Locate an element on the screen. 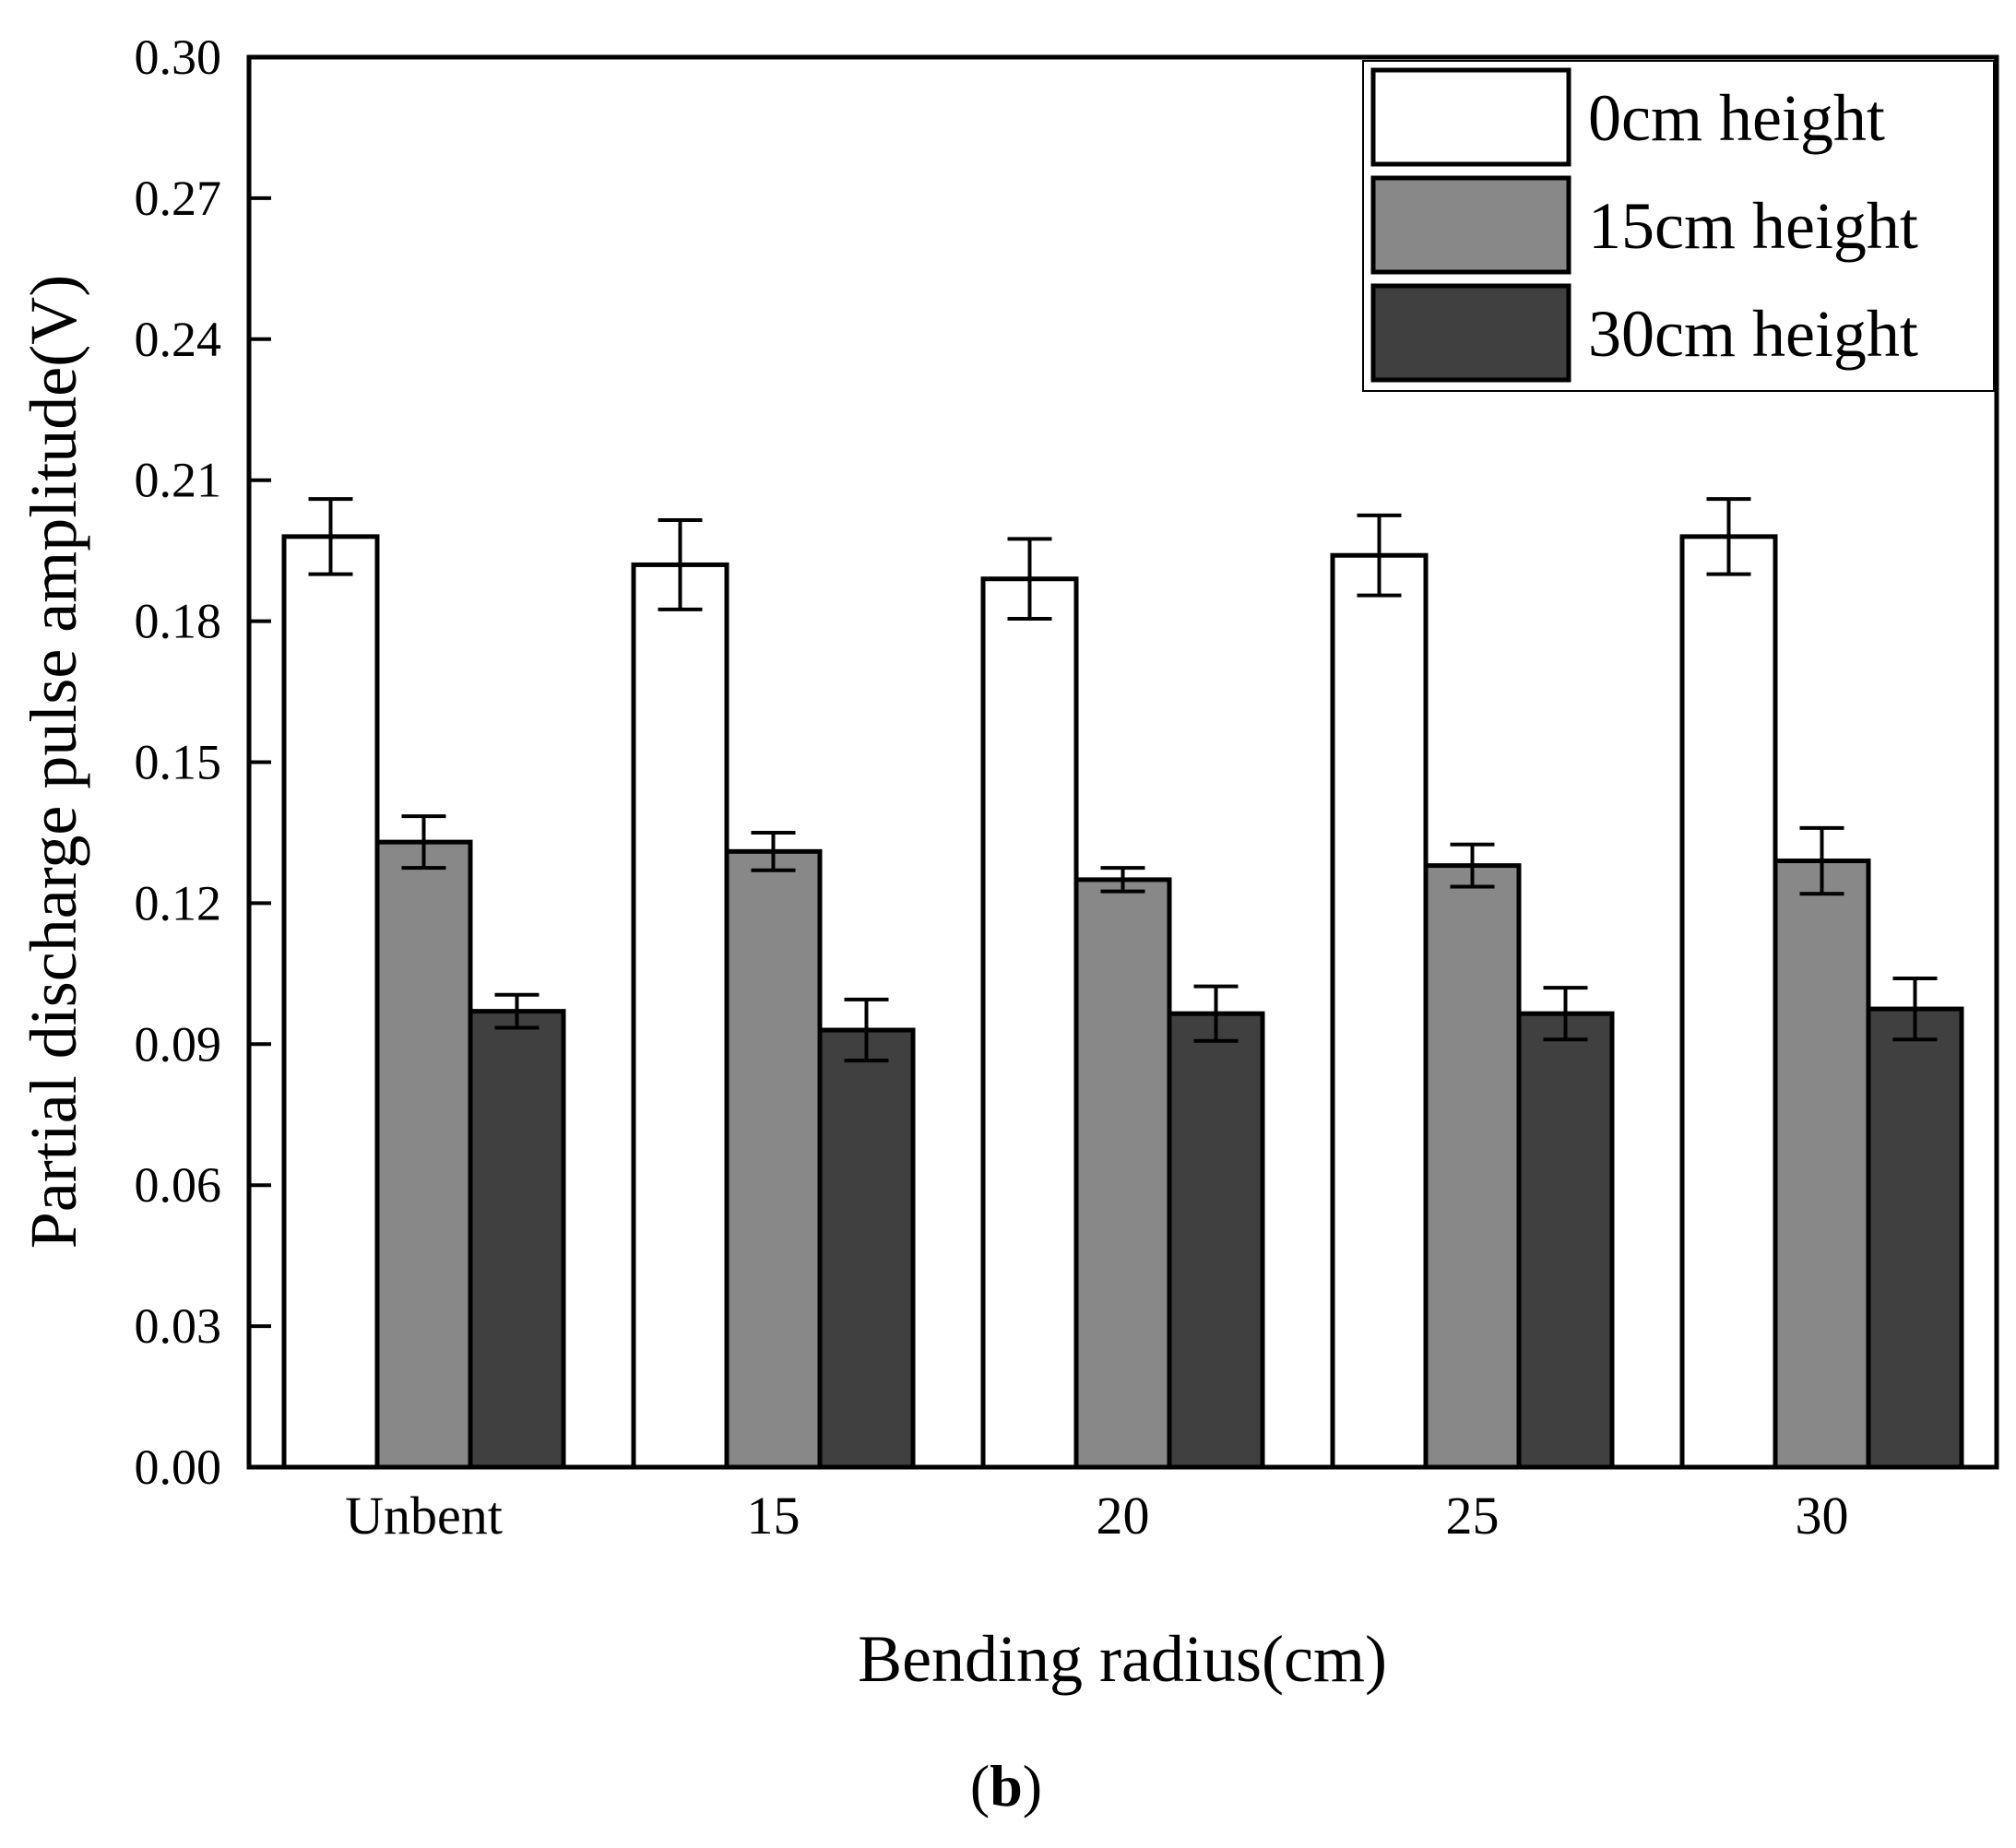 The width and height of the screenshot is (2016, 1848). y-axis-title: Partial discharge pulse amplitude(V) is located at coordinates (53, 762).